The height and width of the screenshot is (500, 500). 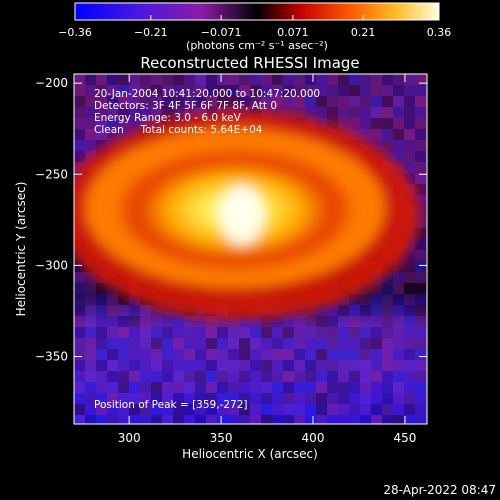 What do you see at coordinates (257, 11) in the screenshot?
I see `colorbar-gradient` at bounding box center [257, 11].